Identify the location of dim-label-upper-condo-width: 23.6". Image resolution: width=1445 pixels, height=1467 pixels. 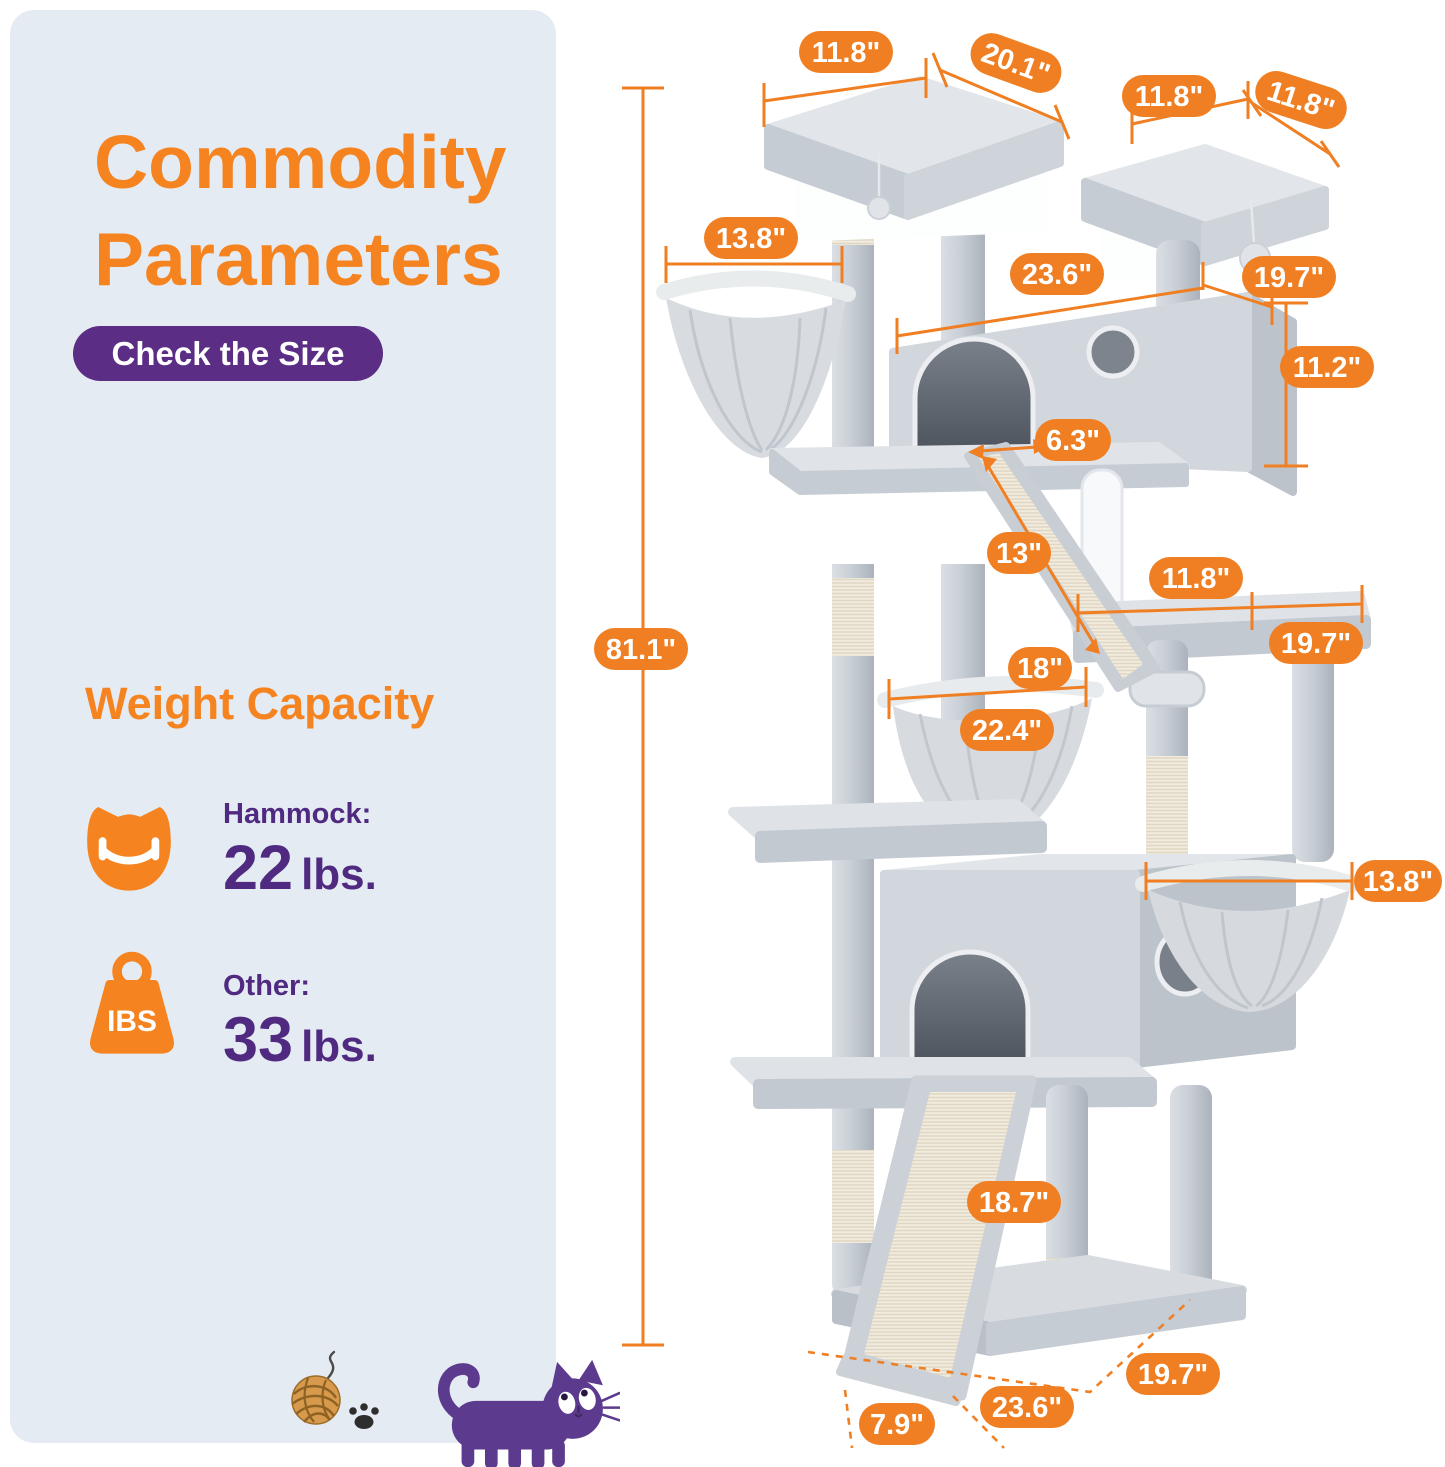
(1057, 274).